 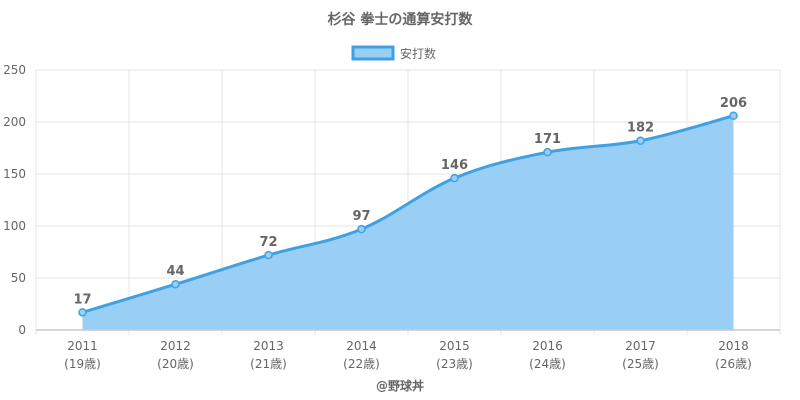 I want to click on data-label: 44, so click(x=175, y=271).